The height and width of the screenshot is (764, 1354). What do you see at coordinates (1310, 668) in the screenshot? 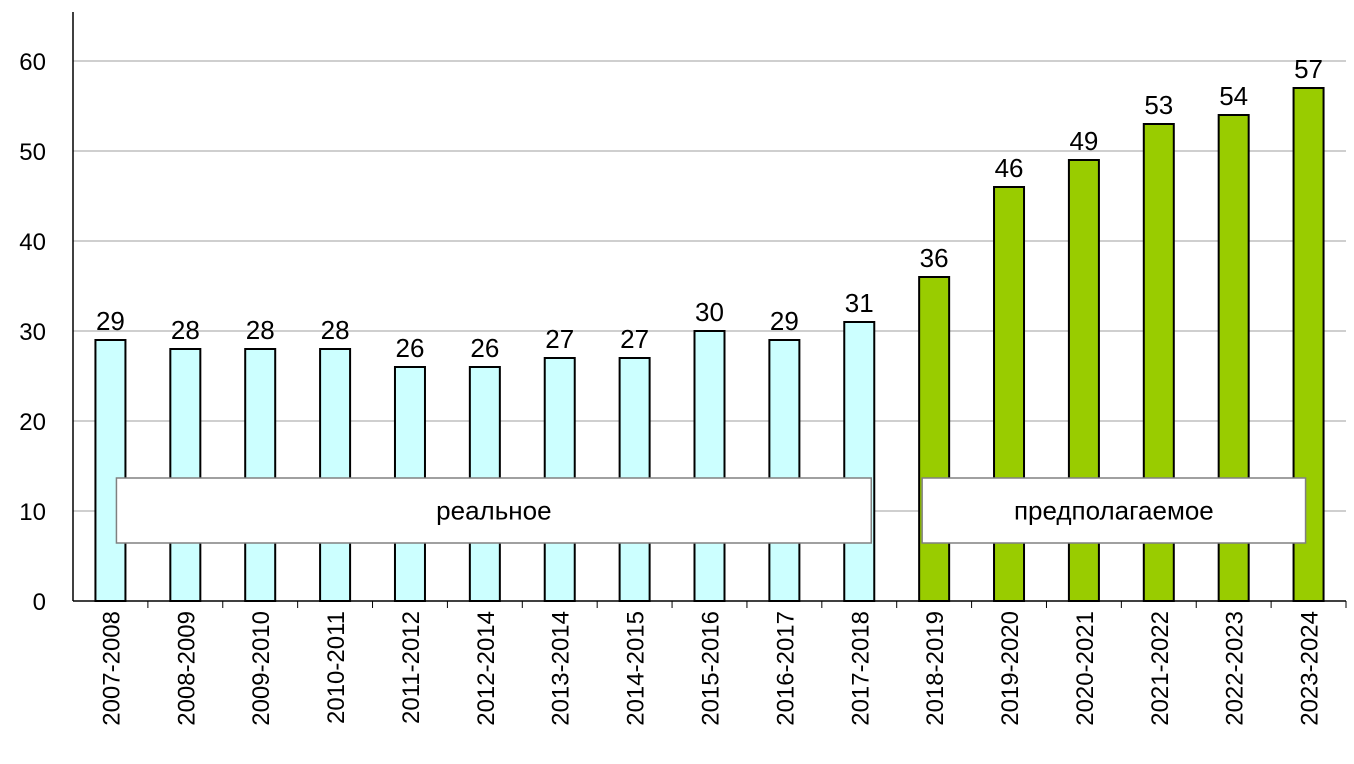
I see `x-tick-label: 2023-2024` at bounding box center [1310, 668].